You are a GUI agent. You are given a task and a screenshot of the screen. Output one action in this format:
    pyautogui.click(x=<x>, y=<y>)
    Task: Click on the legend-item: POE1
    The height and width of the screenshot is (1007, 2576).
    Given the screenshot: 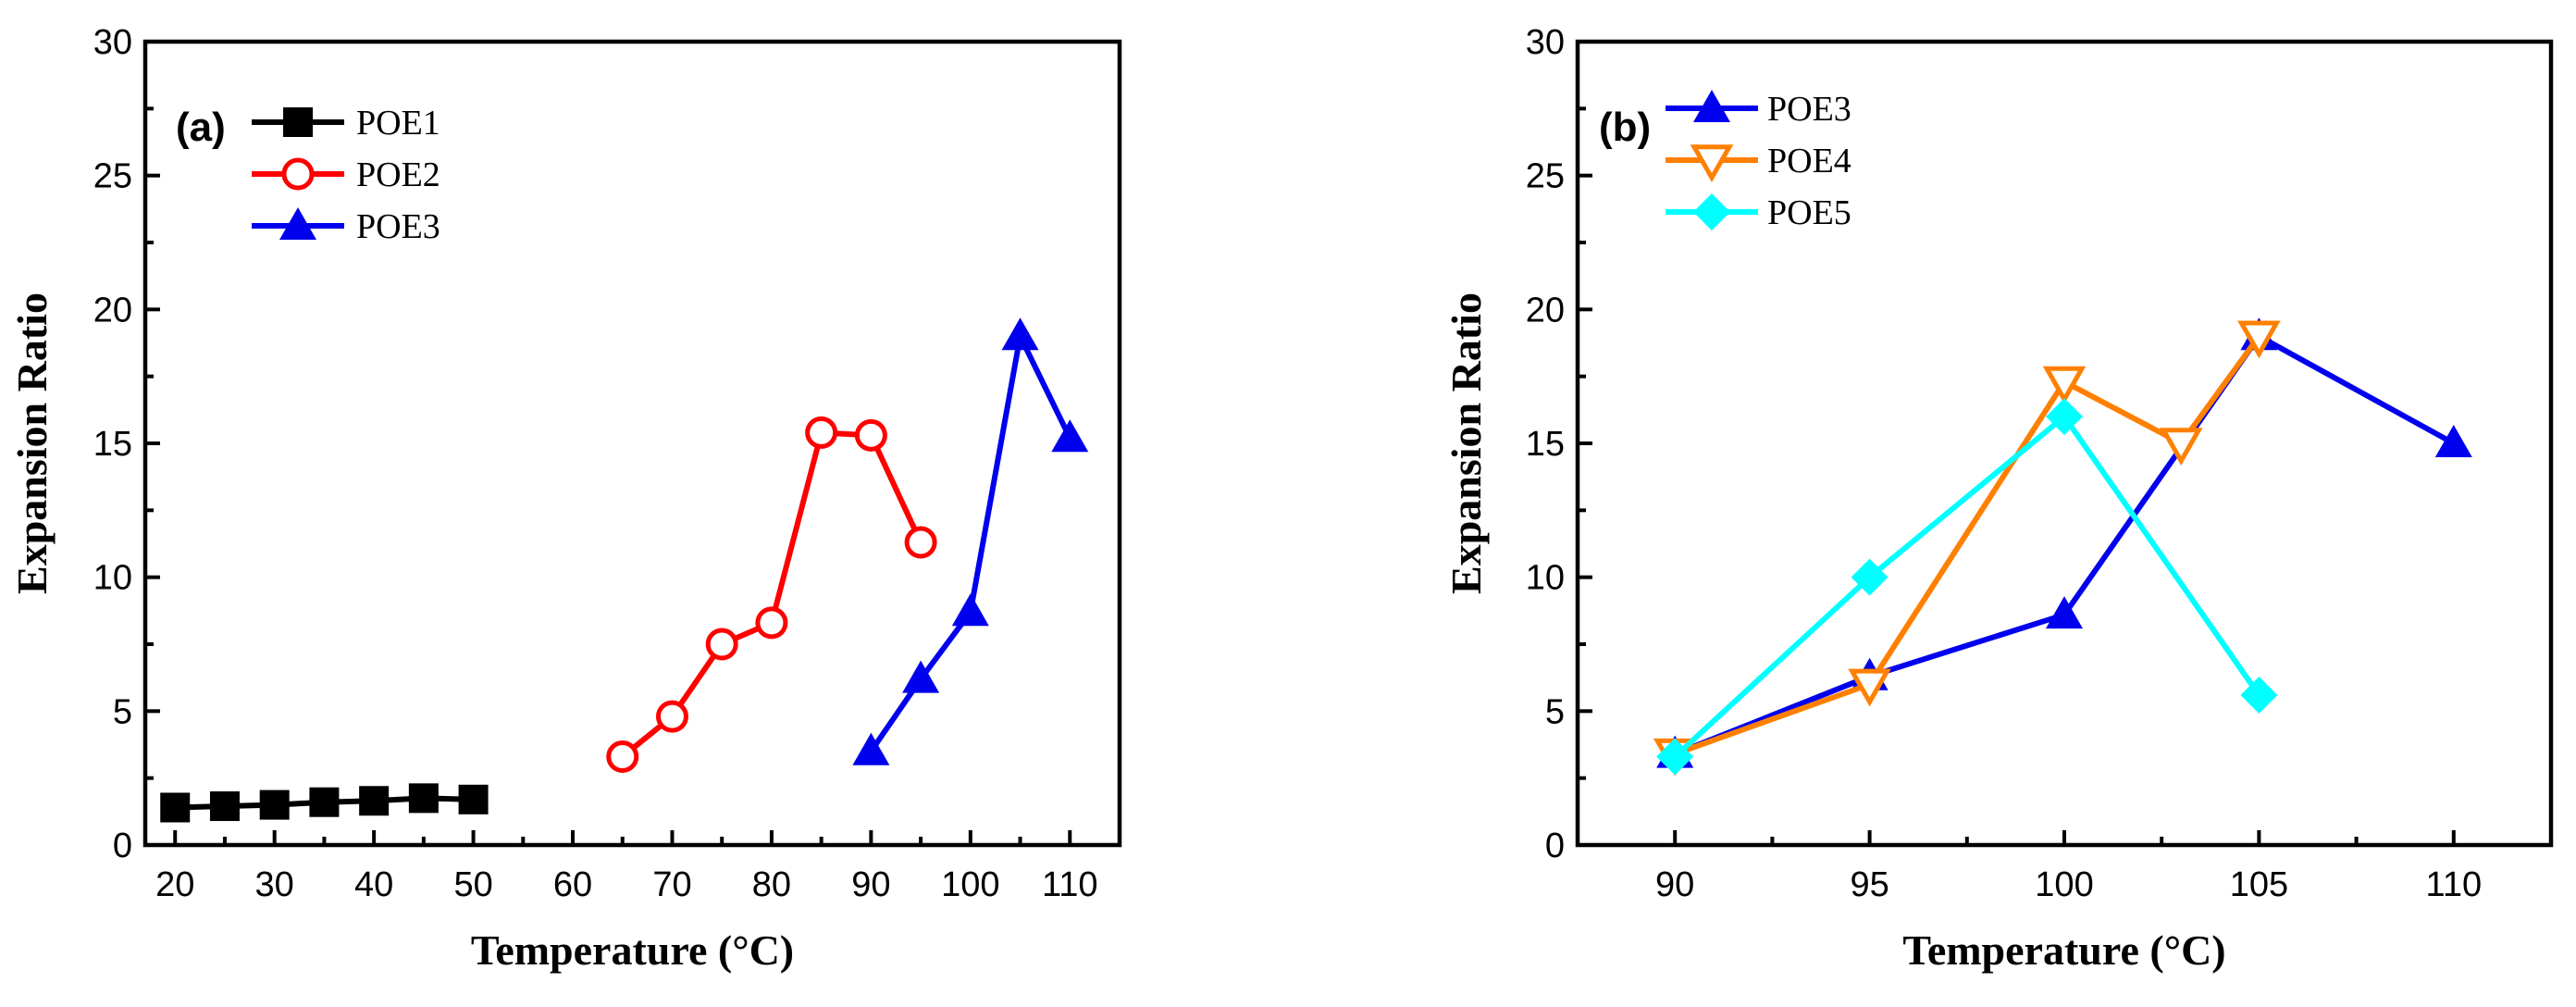 What is the action you would take?
    pyautogui.click(x=346, y=123)
    